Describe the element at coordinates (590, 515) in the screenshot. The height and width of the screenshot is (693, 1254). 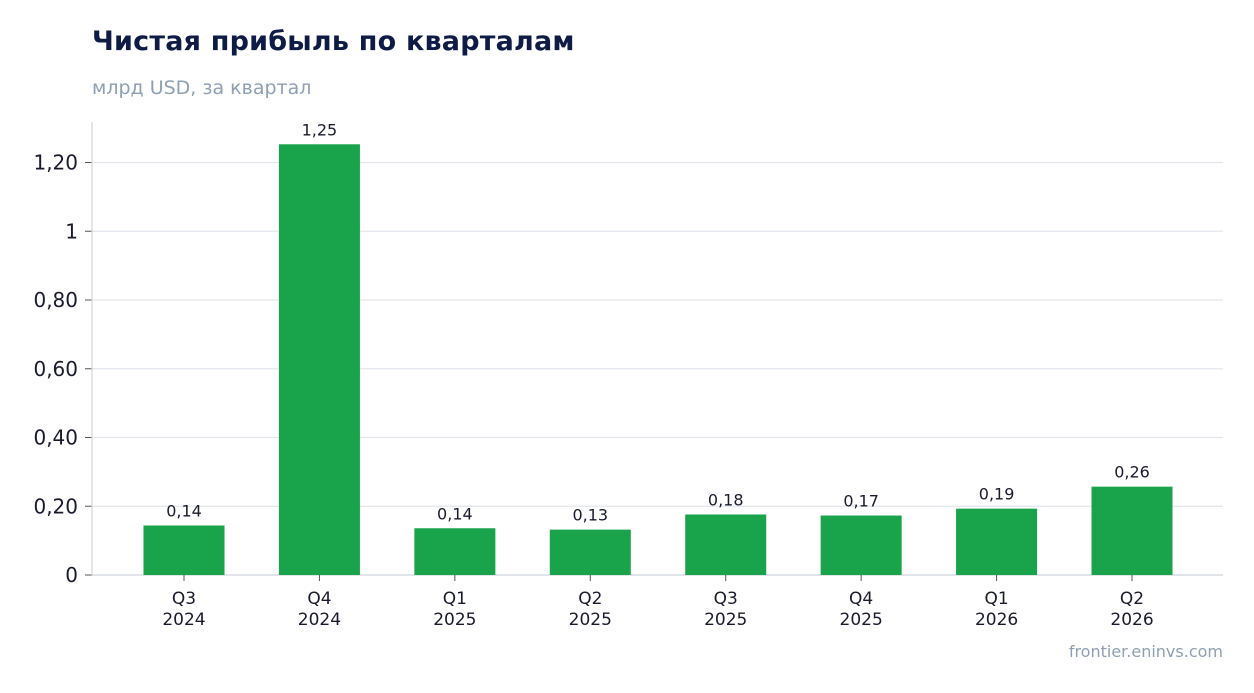
I see `data-label: 0,13` at that location.